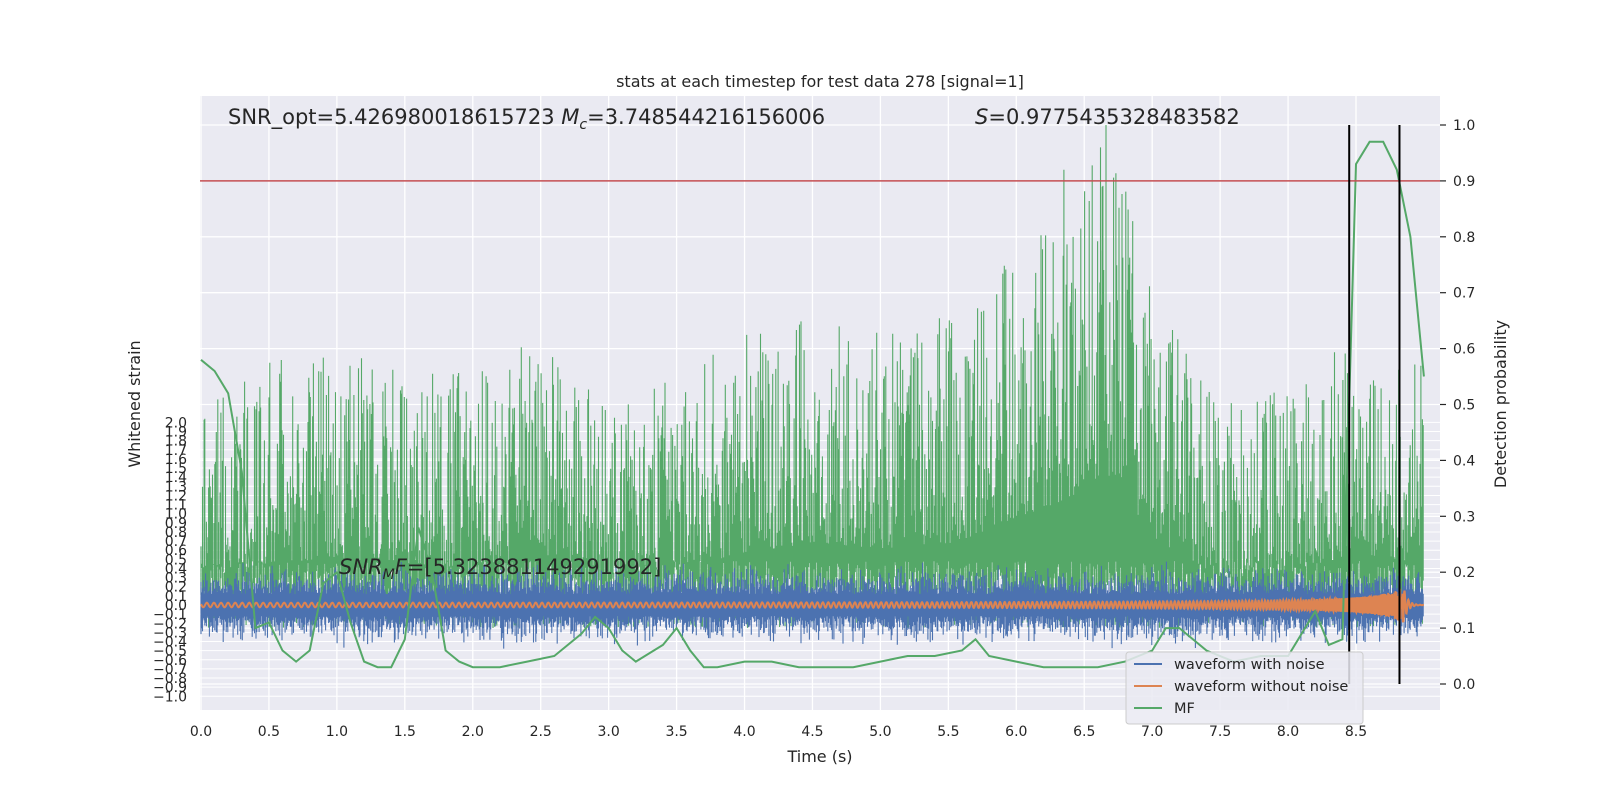  Describe the element at coordinates (176, 496) in the screenshot. I see `left-tick-label: 1.2` at that location.